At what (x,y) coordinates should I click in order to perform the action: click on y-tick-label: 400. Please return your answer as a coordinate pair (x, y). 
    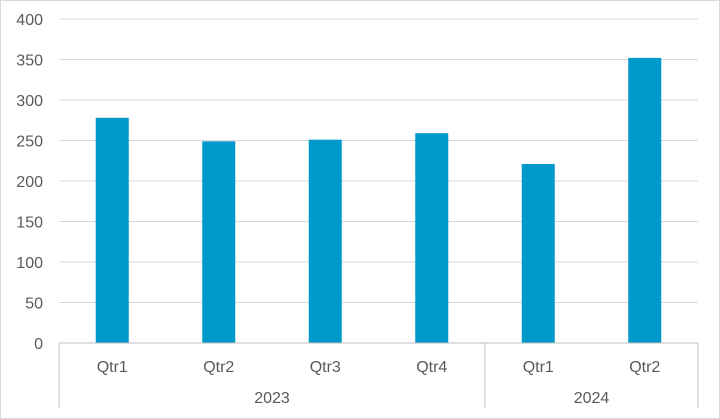
    Looking at the image, I should click on (29, 20).